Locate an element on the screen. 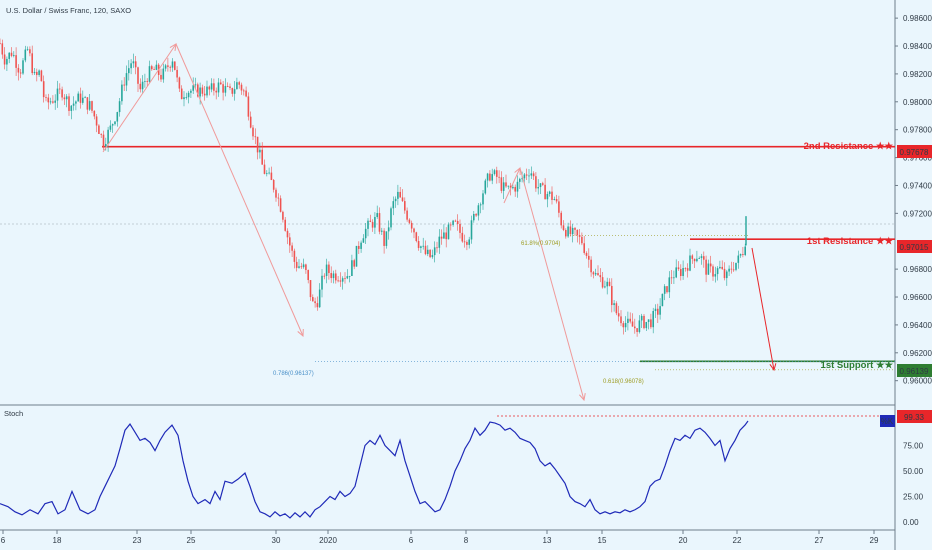 The image size is (932, 550). first-support-label: 1st Support ★★ is located at coordinates (857, 365).